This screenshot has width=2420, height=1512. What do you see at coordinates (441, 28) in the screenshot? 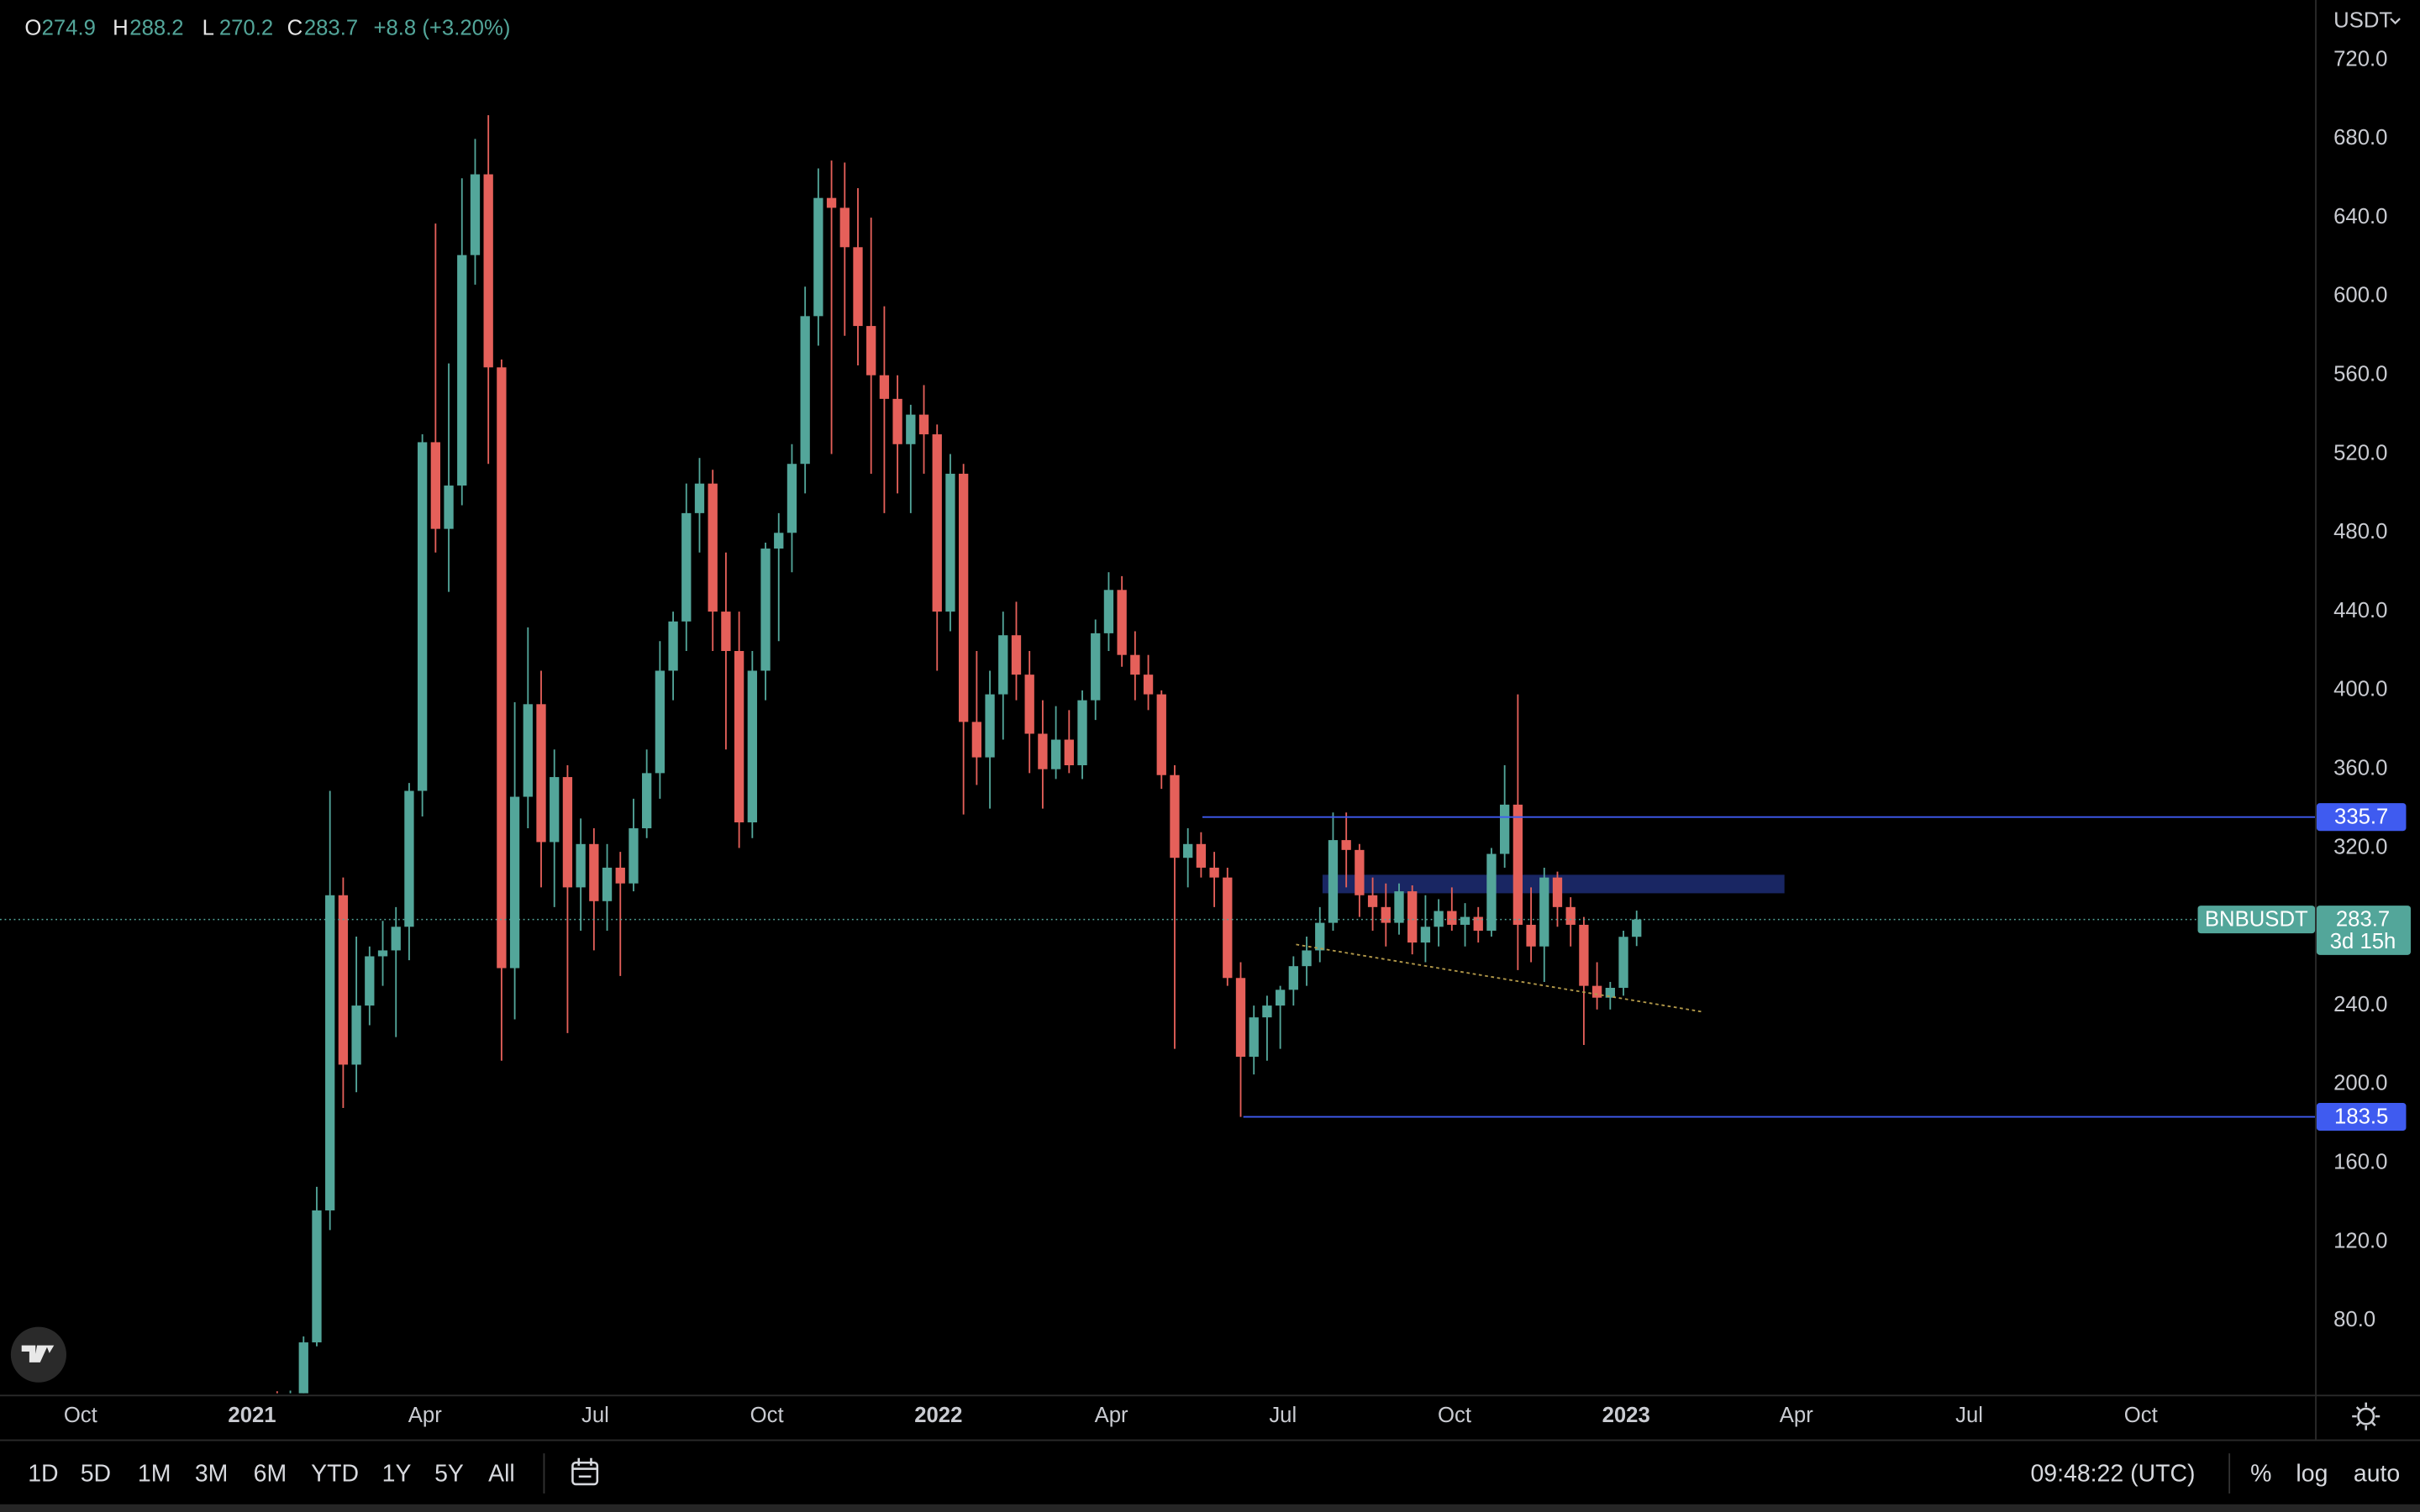
I see `change-label: +8.8 (+3.20%)` at bounding box center [441, 28].